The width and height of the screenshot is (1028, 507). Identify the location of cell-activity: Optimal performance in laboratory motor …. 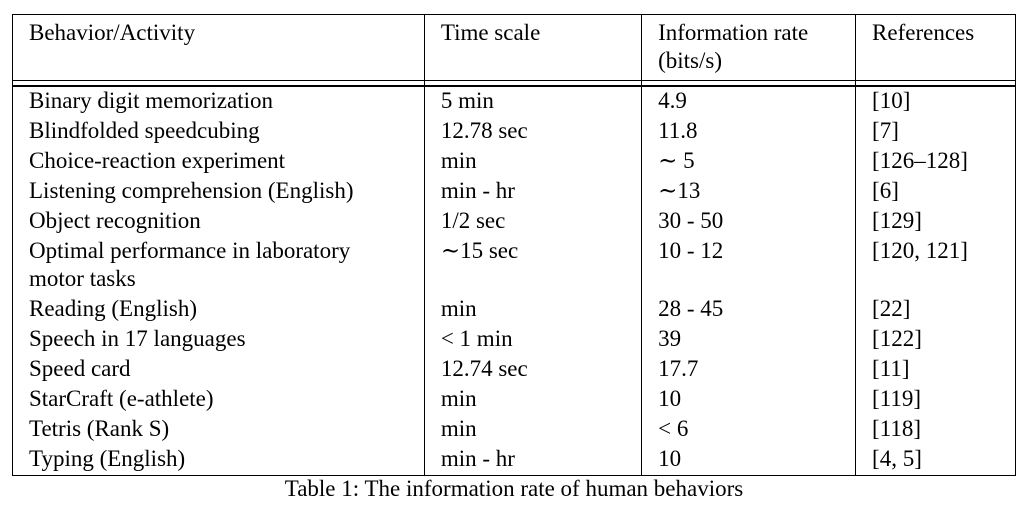
(218, 266).